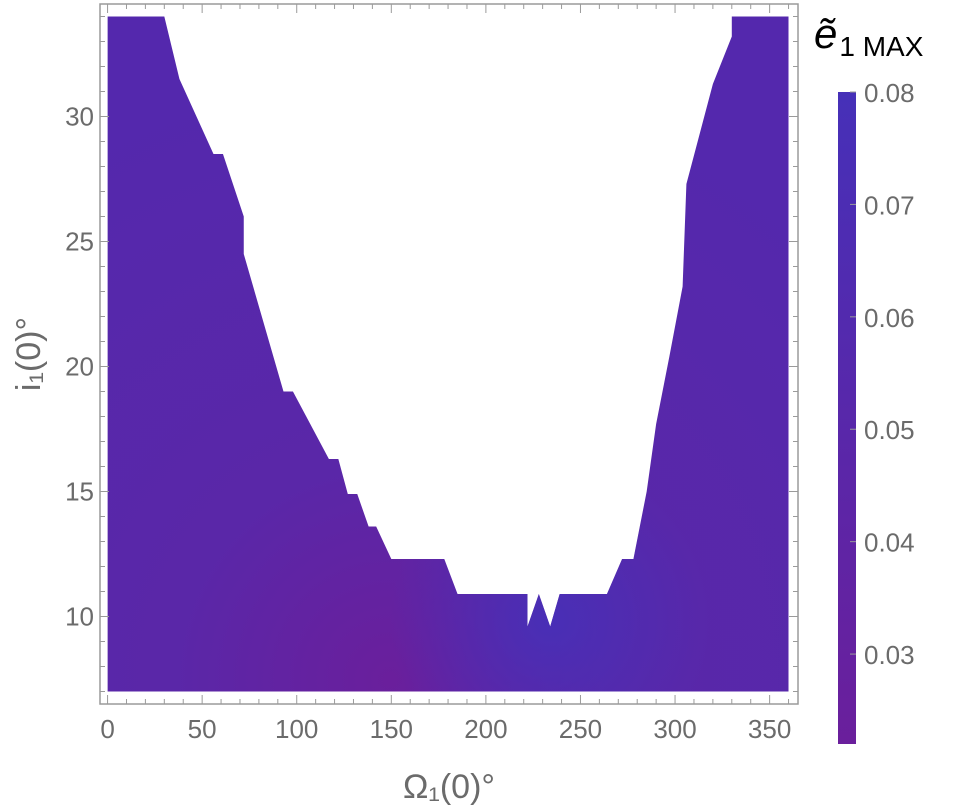  What do you see at coordinates (769, 729) in the screenshot?
I see `x-tick-label: 350` at bounding box center [769, 729].